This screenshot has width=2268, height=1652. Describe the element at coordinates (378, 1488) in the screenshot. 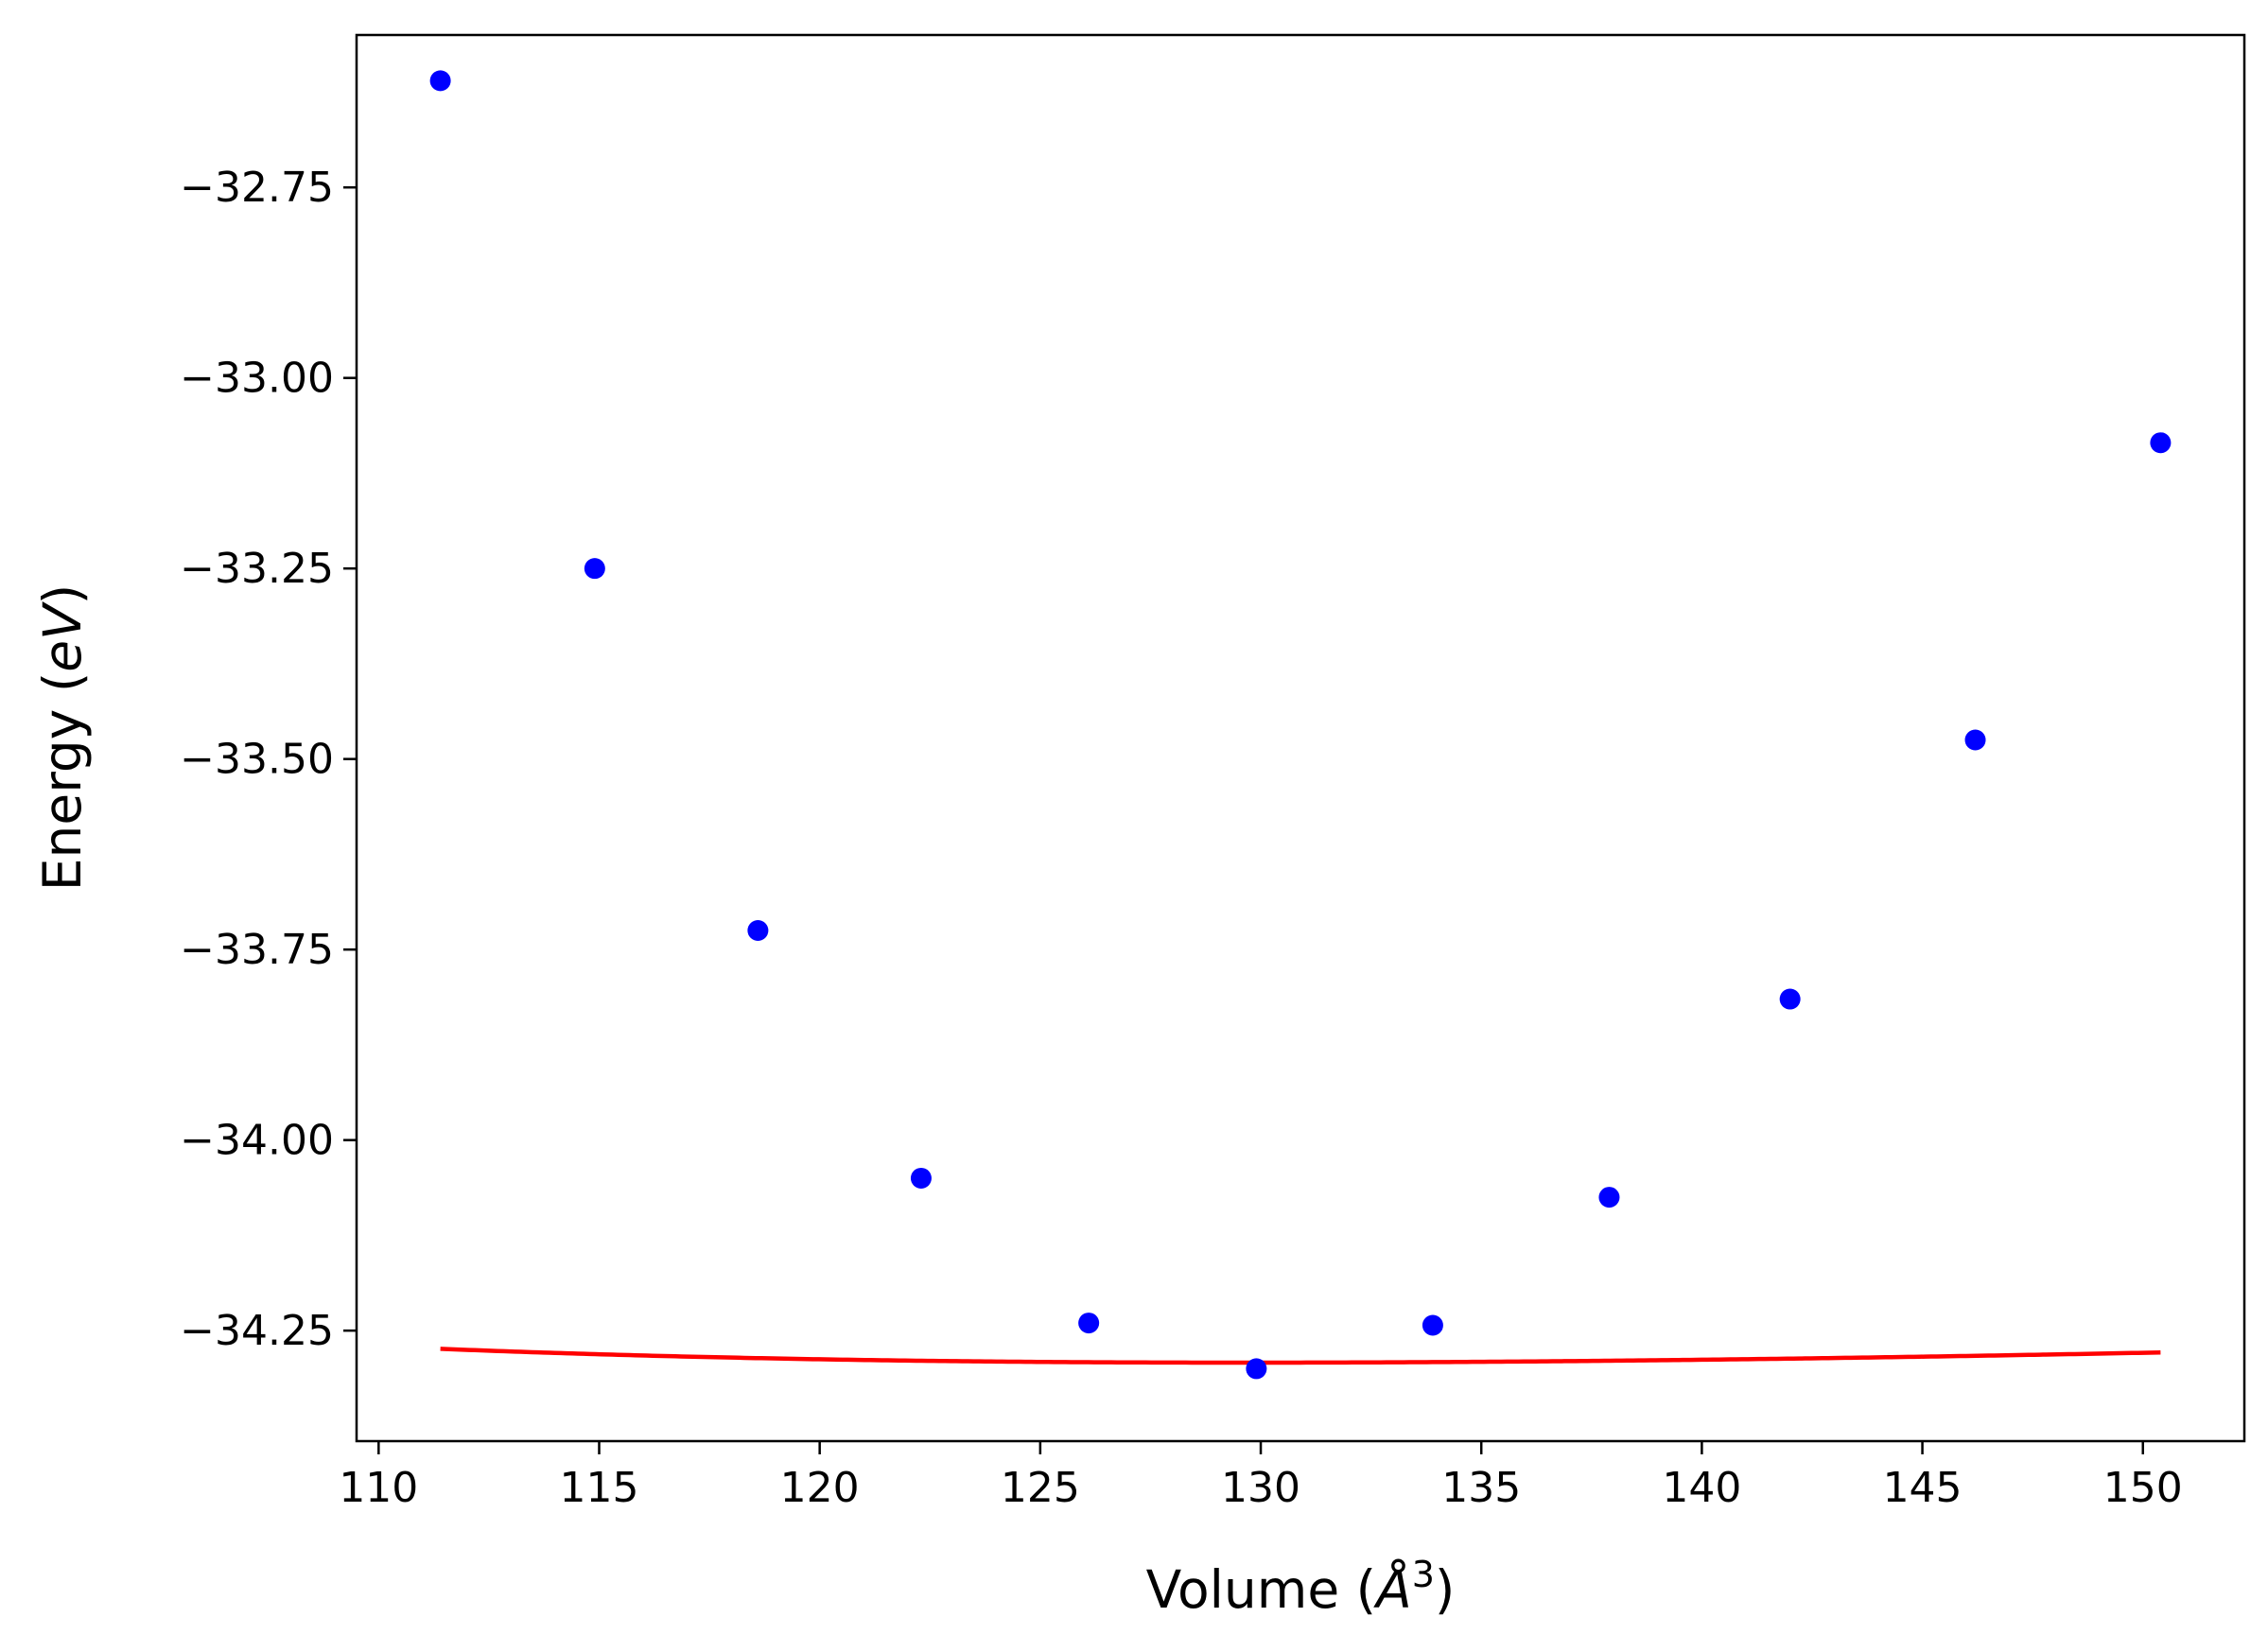

I see `x-tick-label: 110` at that location.